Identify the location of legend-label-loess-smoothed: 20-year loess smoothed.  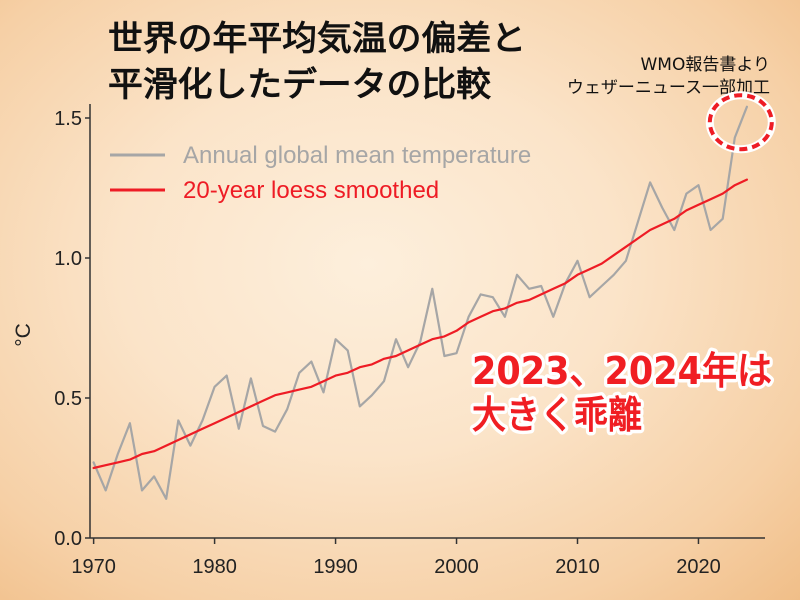
(311, 190).